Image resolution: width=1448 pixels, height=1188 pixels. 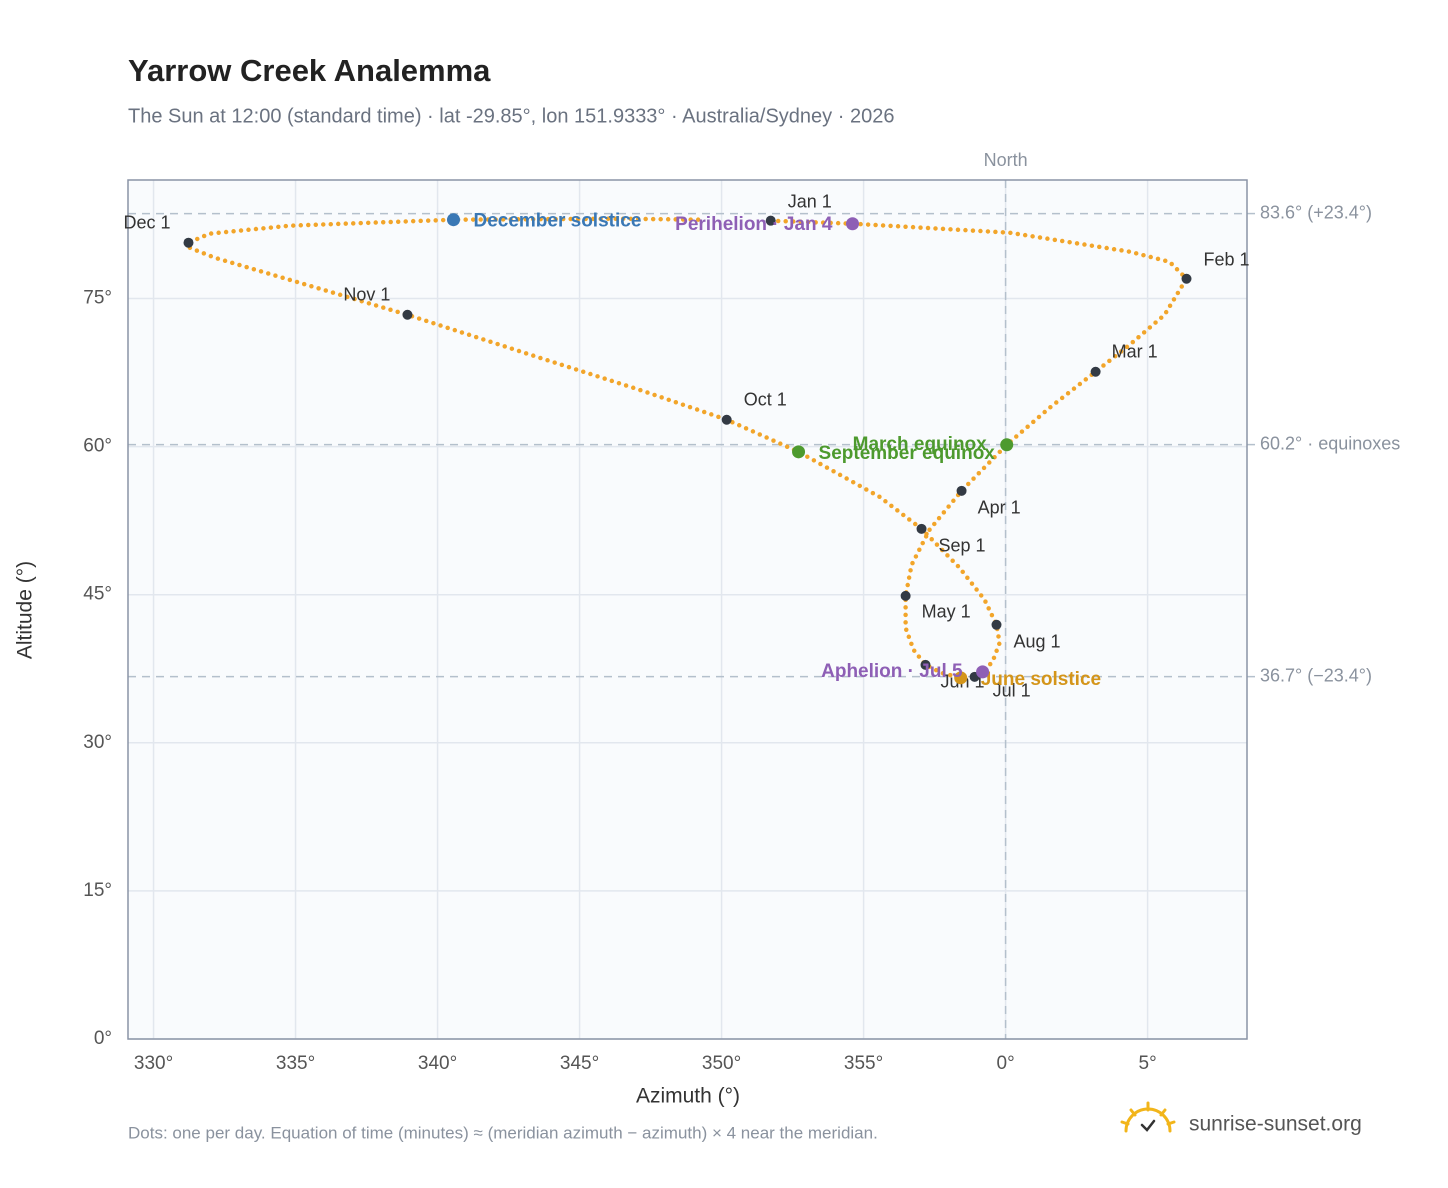 I want to click on event-label: September equinox, so click(x=907, y=453).